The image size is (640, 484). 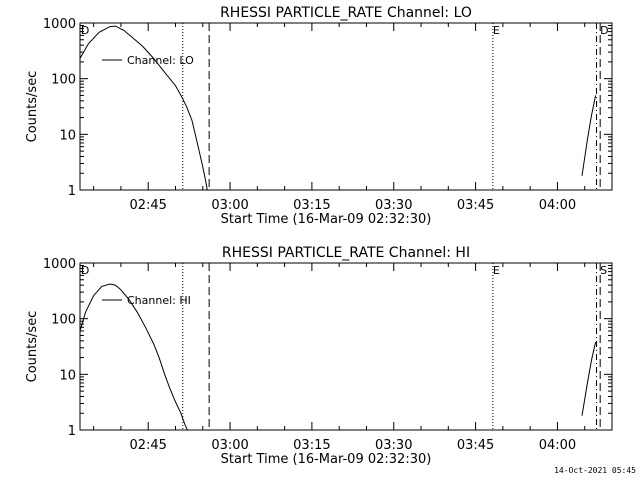 I want to click on chart-title: RHESSI PARTICLE_RATE Channel: LO, so click(x=346, y=13).